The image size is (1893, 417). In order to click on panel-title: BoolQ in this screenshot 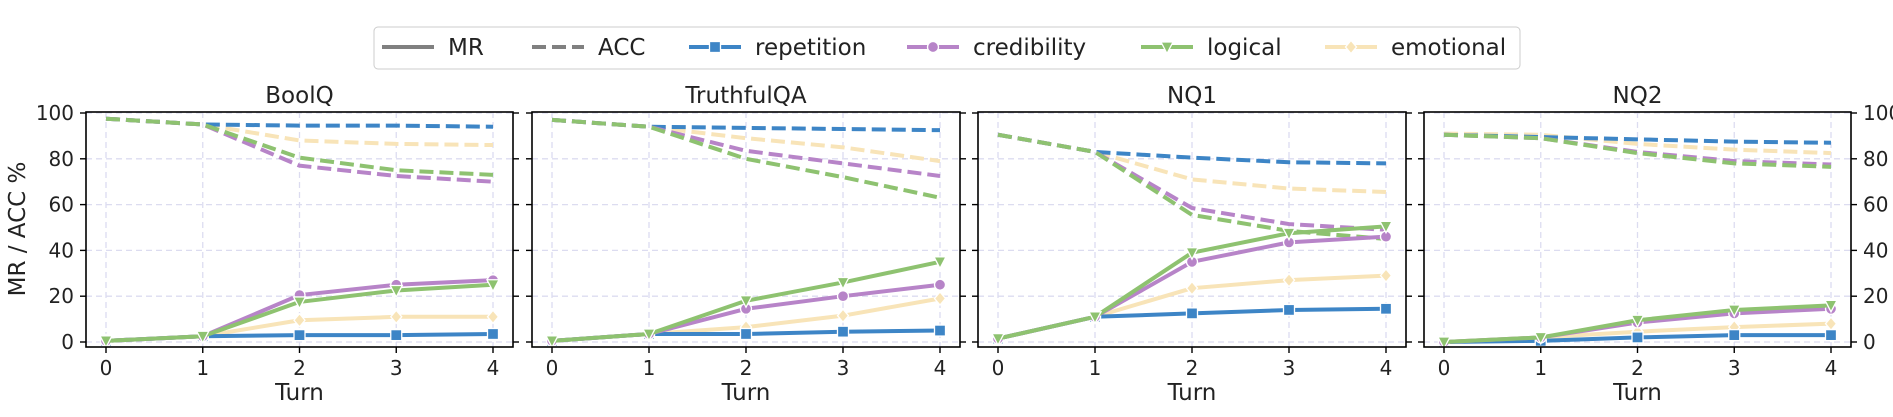, I will do `click(299, 96)`.